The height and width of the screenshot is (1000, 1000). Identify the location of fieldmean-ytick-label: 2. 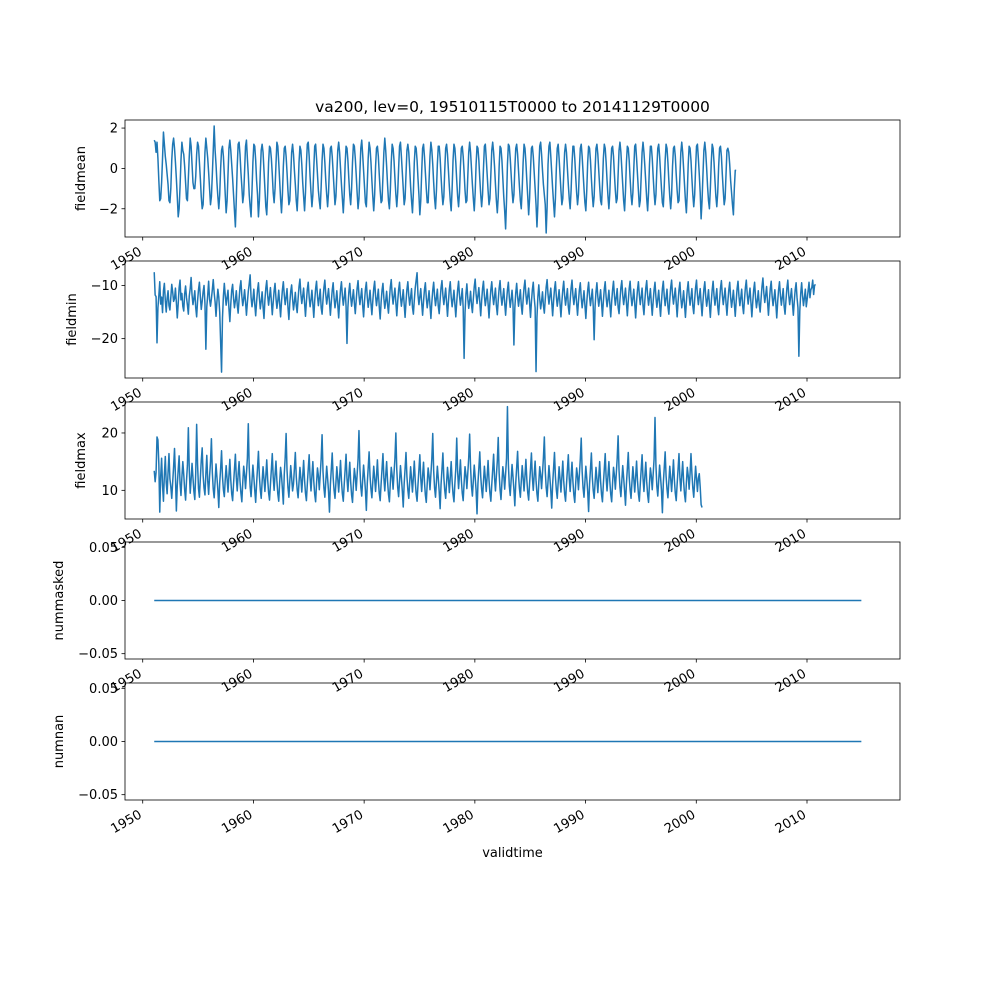
(114, 129).